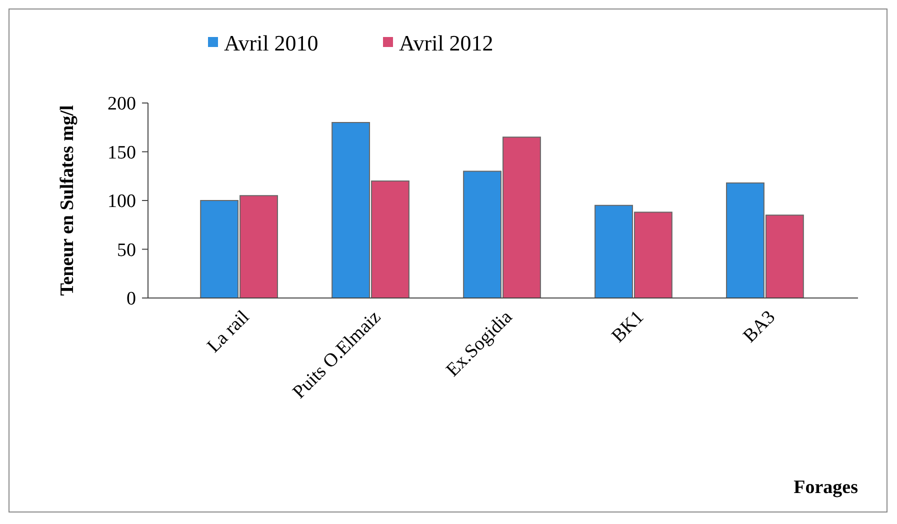 The width and height of the screenshot is (897, 524). Describe the element at coordinates (122, 201) in the screenshot. I see `y-tick-label: 100` at that location.